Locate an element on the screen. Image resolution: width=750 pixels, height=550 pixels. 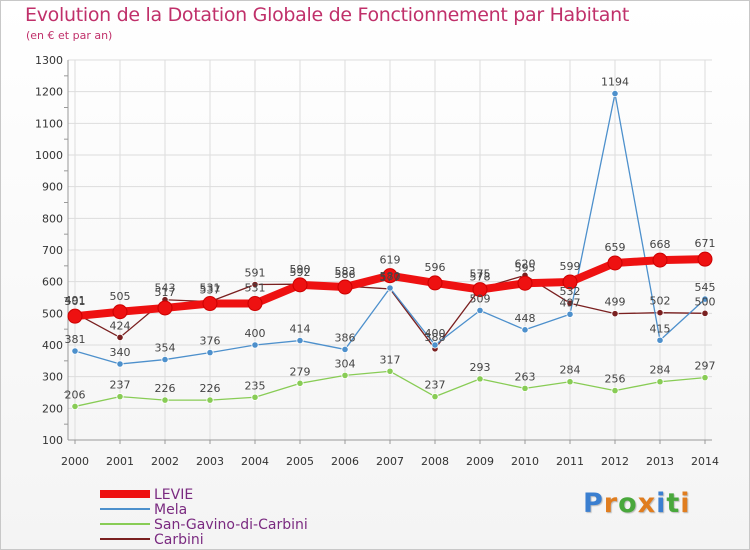
y-tick-label: 800 is located at coordinates (52, 218).